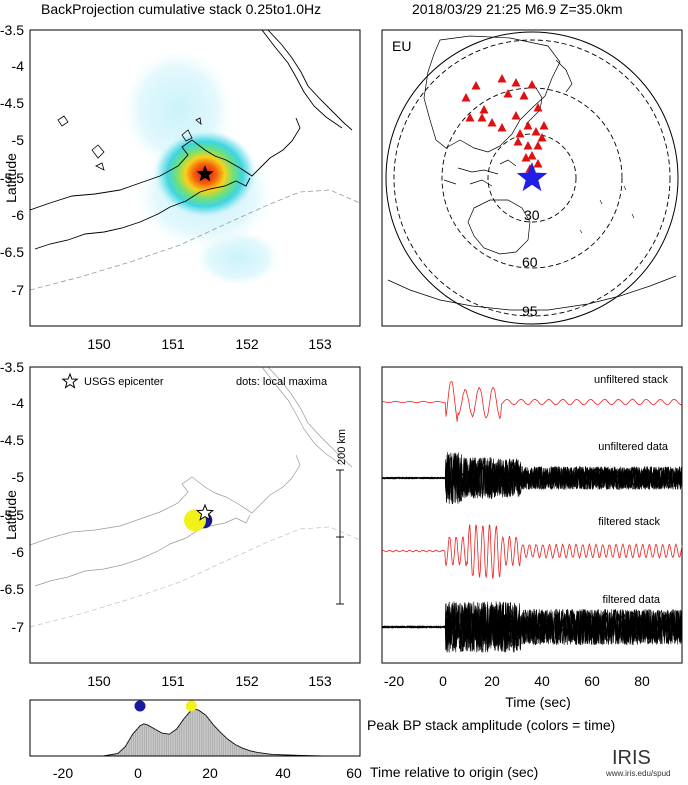 The width and height of the screenshot is (688, 785). I want to click on peak-marker-blue, so click(140, 706).